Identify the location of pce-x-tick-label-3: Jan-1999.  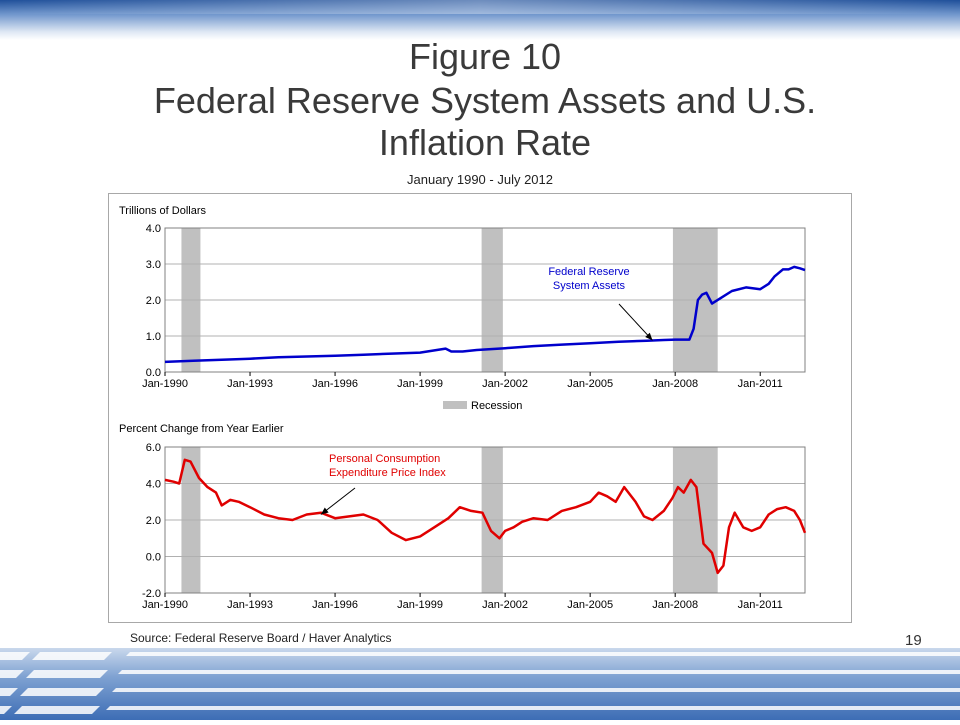
(420, 605).